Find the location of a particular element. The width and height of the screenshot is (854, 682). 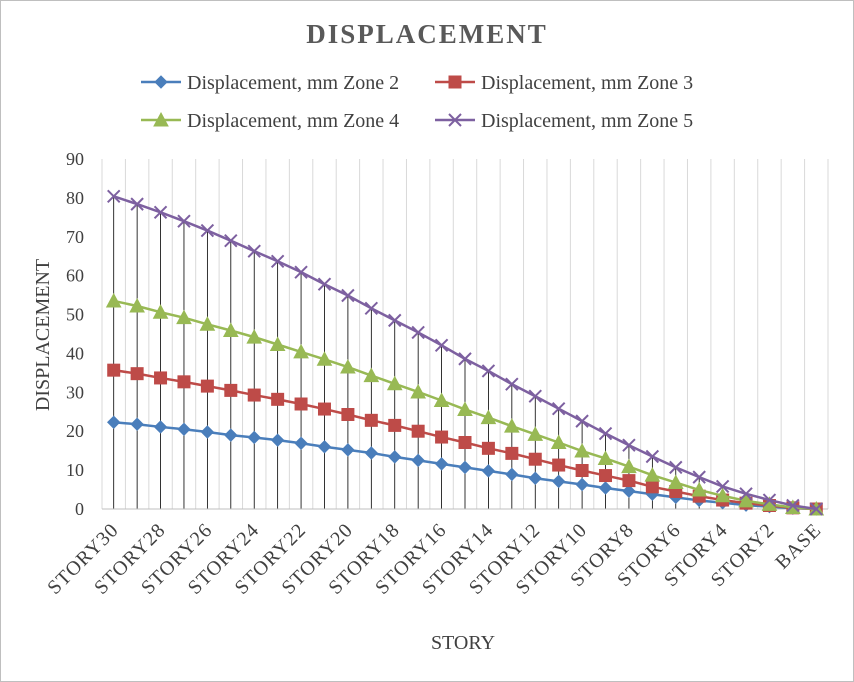

y-axis-title: DISPLACEMENT is located at coordinates (43, 335).